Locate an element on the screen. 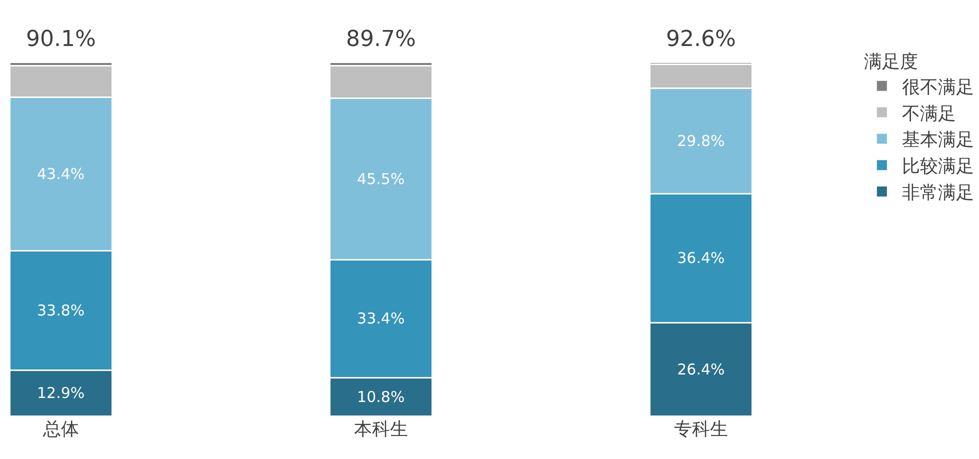 Image resolution: width=979 pixels, height=459 pixels. x-tick-label: 总体 is located at coordinates (60, 429).